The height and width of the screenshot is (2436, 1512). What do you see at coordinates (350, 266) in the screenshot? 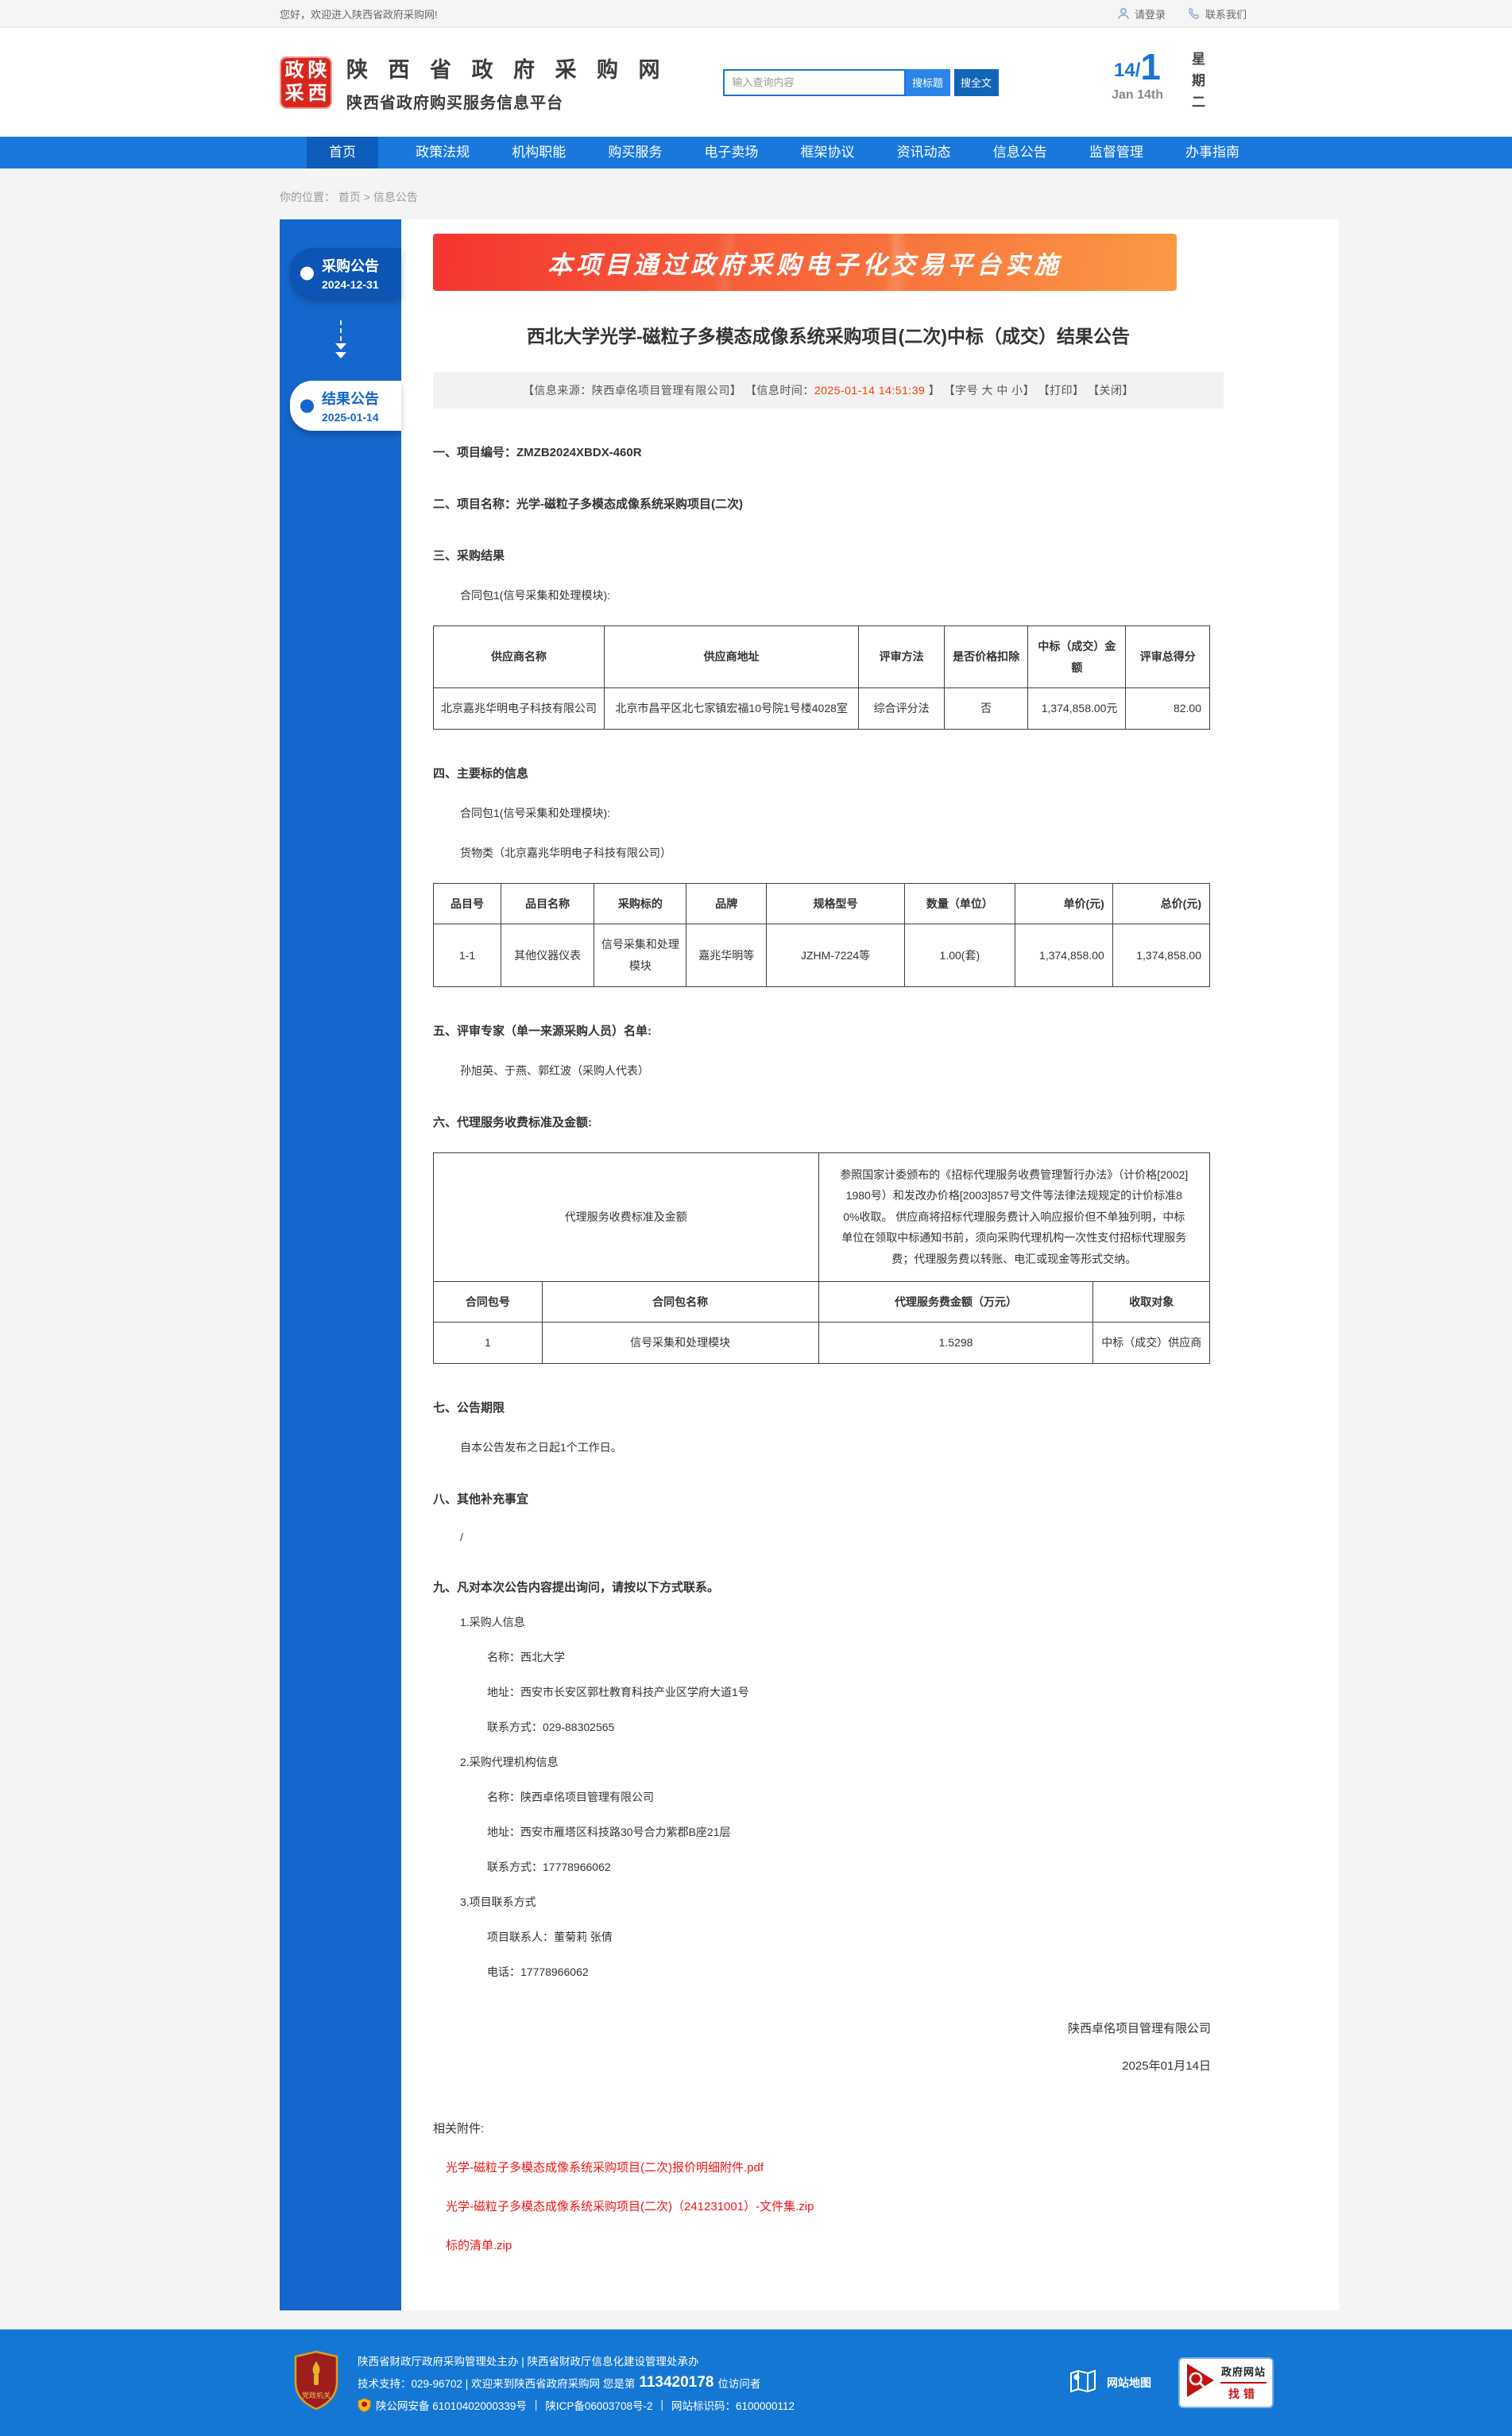
I see `sidebar-item-title: 采购公告` at bounding box center [350, 266].